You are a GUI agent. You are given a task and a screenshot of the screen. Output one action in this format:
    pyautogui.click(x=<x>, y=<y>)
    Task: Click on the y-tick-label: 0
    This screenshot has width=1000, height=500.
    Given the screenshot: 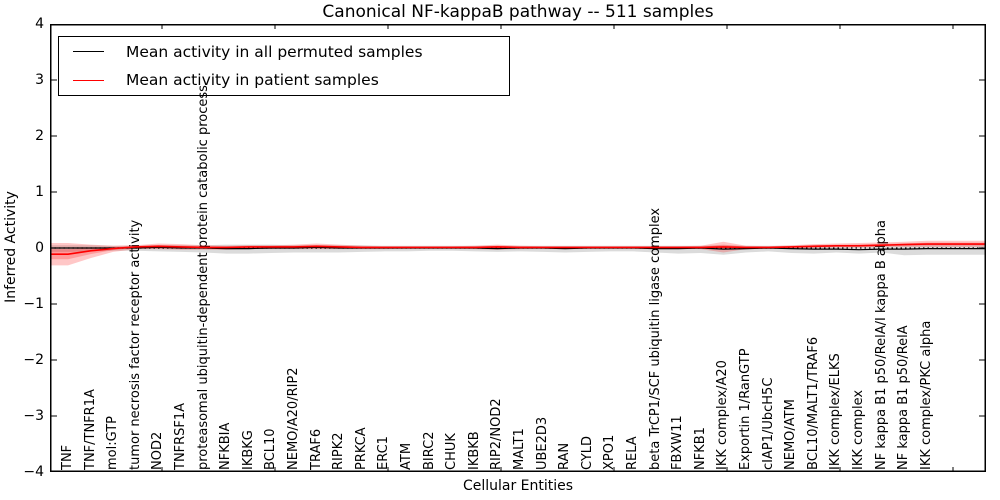 What is the action you would take?
    pyautogui.click(x=39, y=248)
    